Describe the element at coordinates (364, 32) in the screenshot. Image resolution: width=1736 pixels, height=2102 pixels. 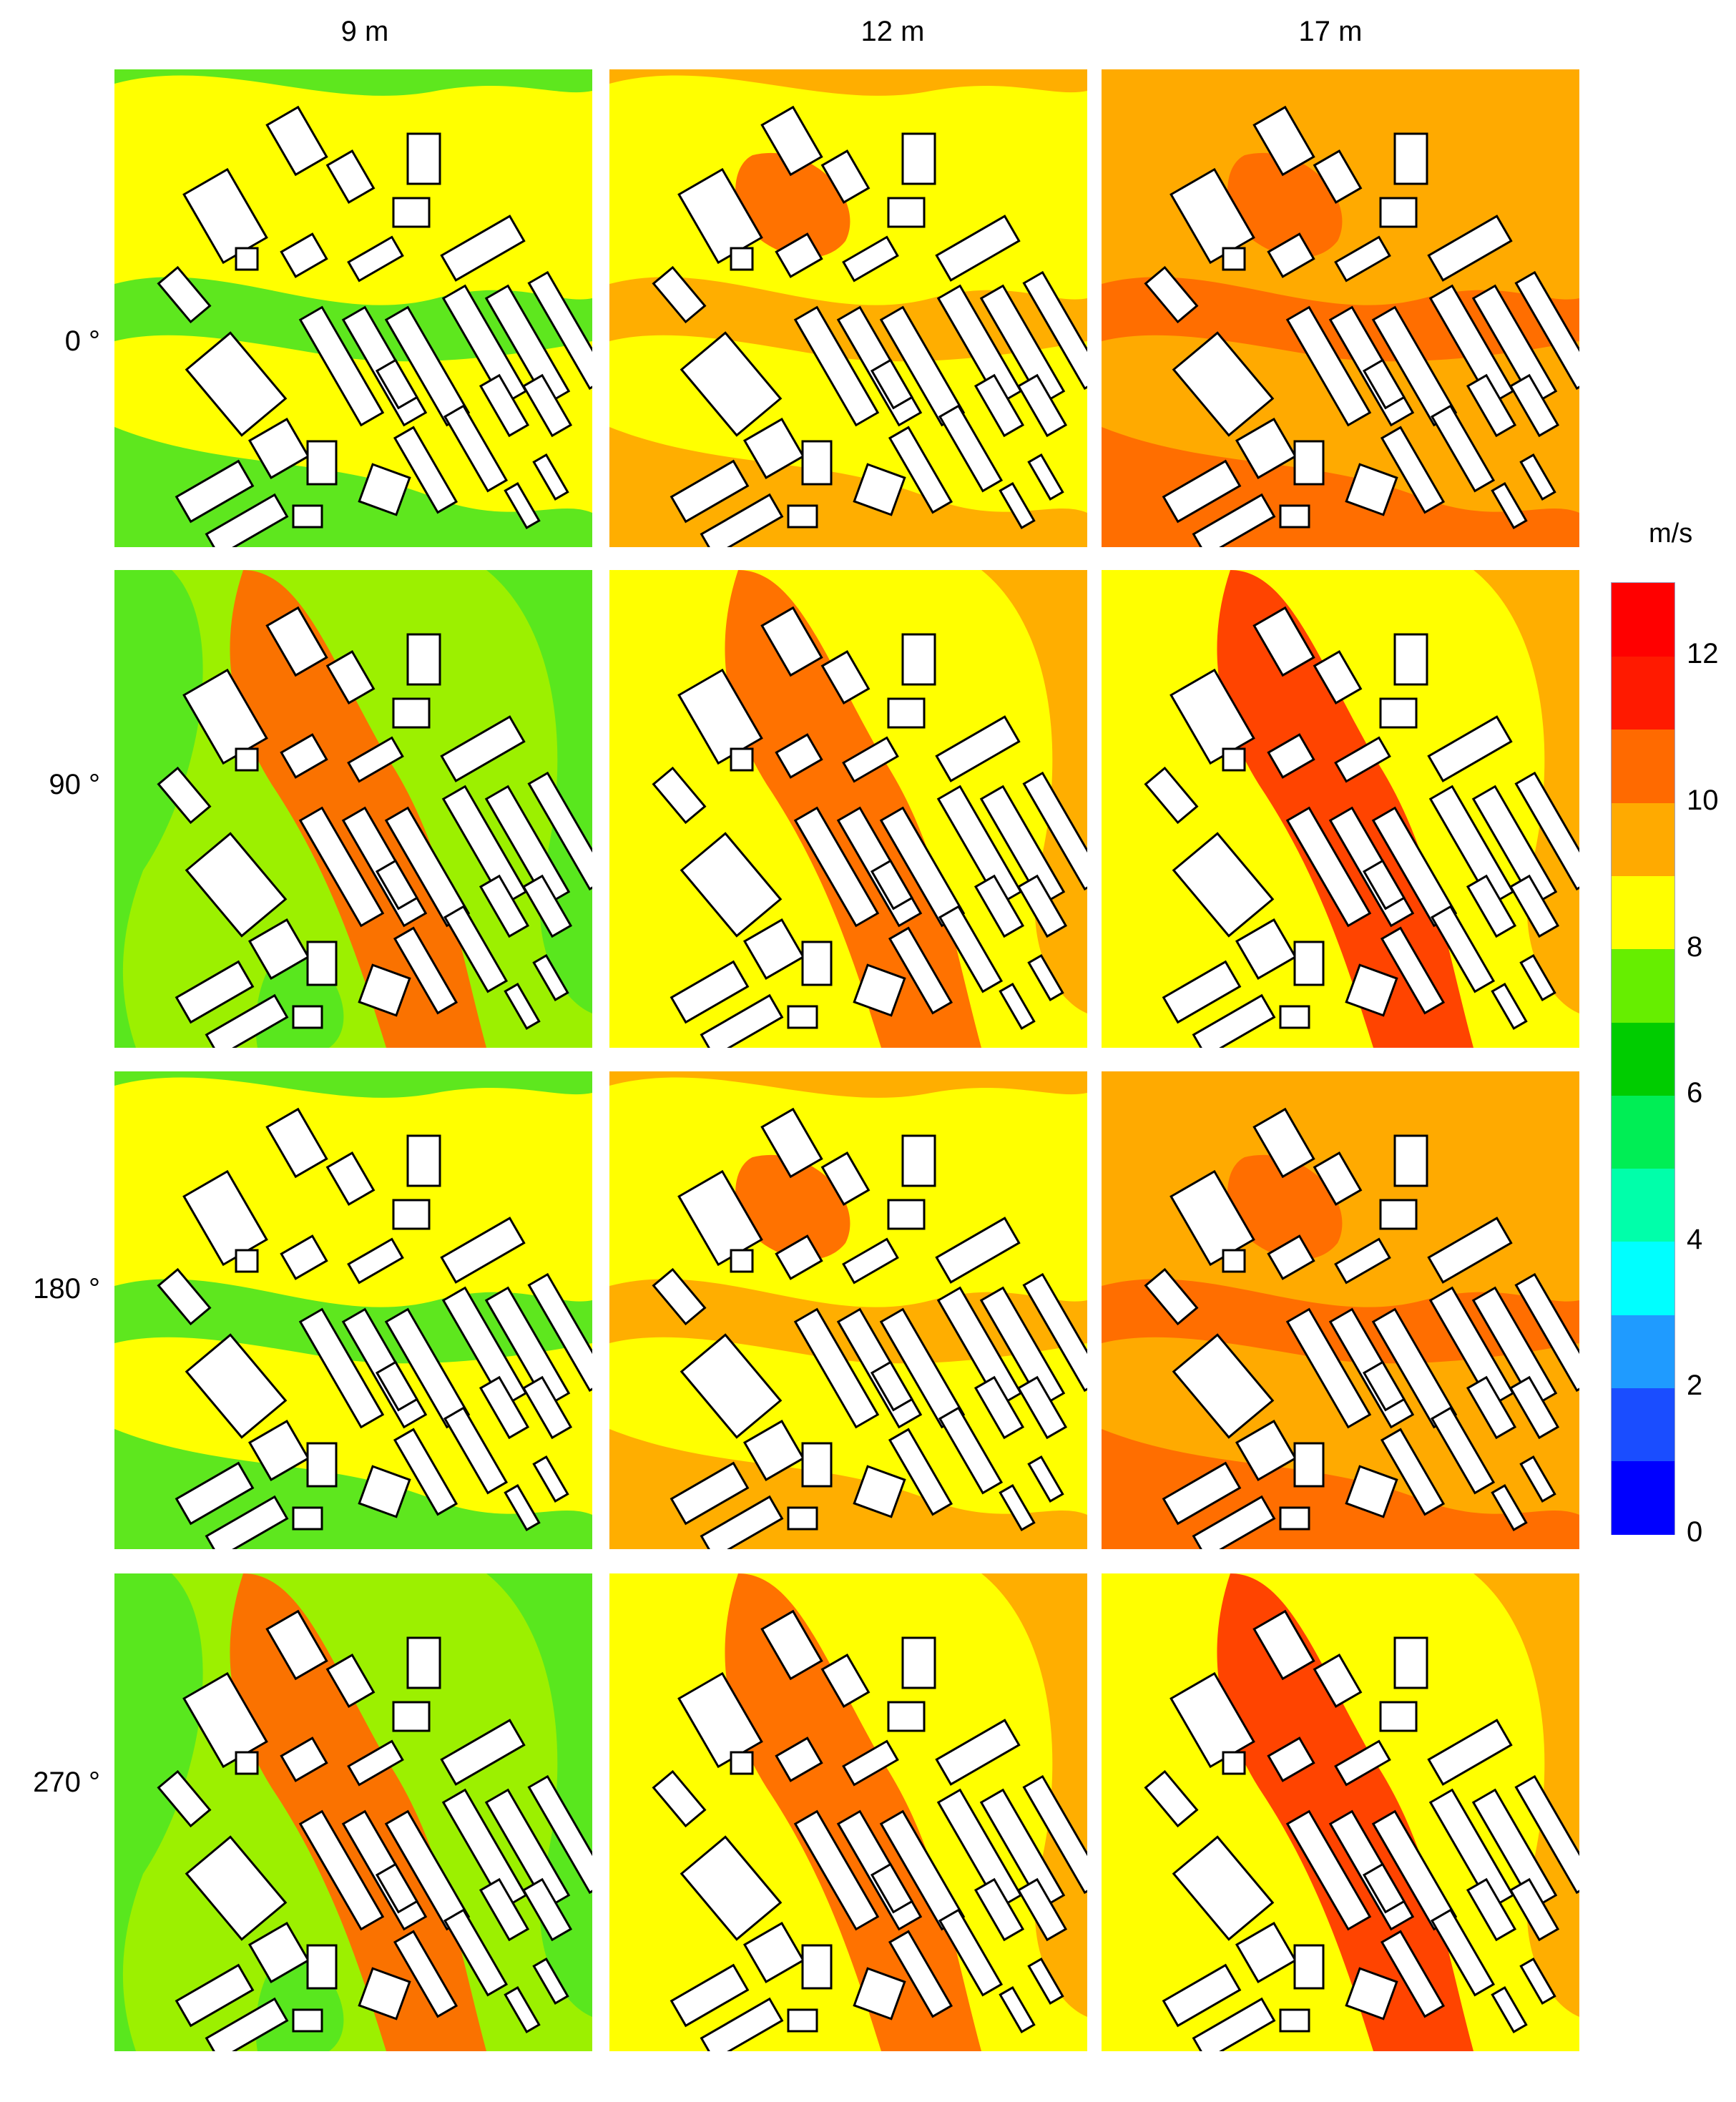
I see `column-label-9m: 9 m` at that location.